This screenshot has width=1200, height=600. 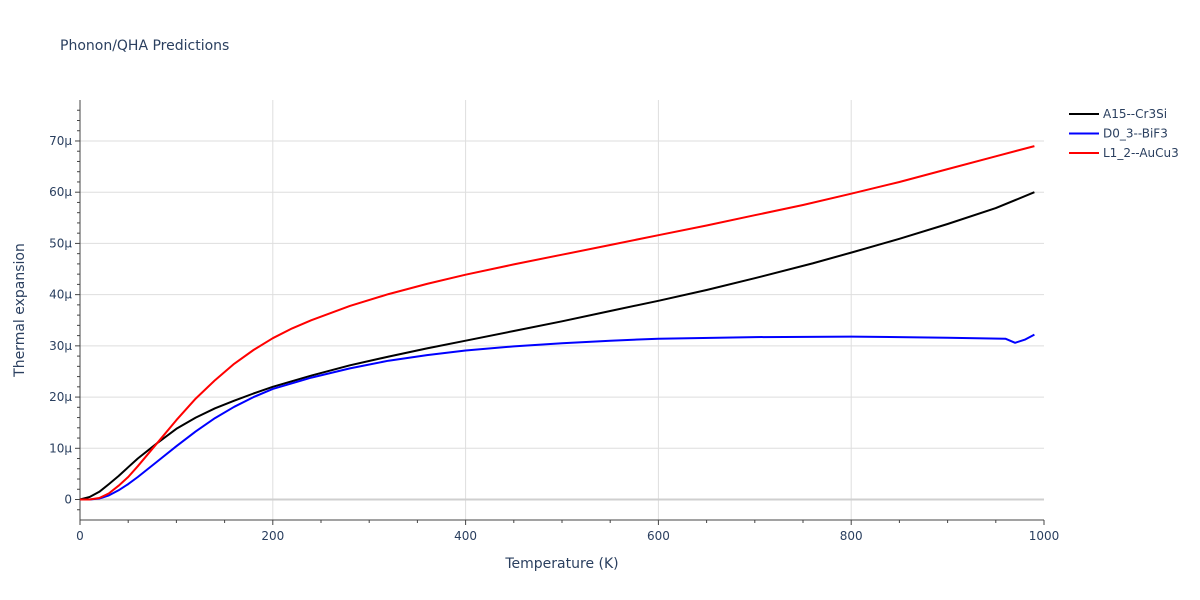 What do you see at coordinates (144, 46) in the screenshot?
I see `chart-title: Phonon/QHA Predictions` at bounding box center [144, 46].